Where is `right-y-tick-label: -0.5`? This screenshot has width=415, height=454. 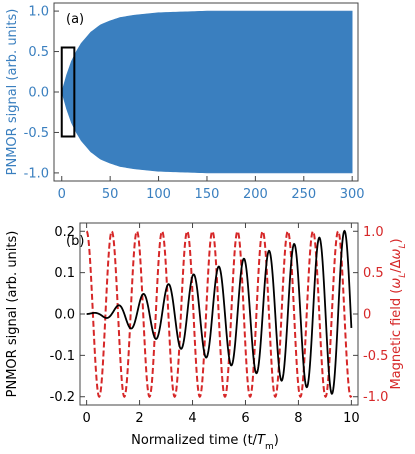
right-y-tick-label: -0.5 is located at coordinates (375, 356).